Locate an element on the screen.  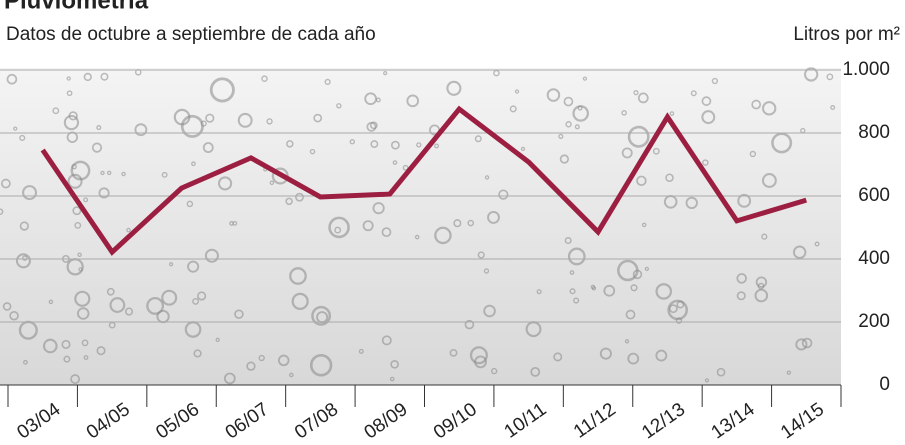
x-tick-label: 04/05 is located at coordinates (108, 421).